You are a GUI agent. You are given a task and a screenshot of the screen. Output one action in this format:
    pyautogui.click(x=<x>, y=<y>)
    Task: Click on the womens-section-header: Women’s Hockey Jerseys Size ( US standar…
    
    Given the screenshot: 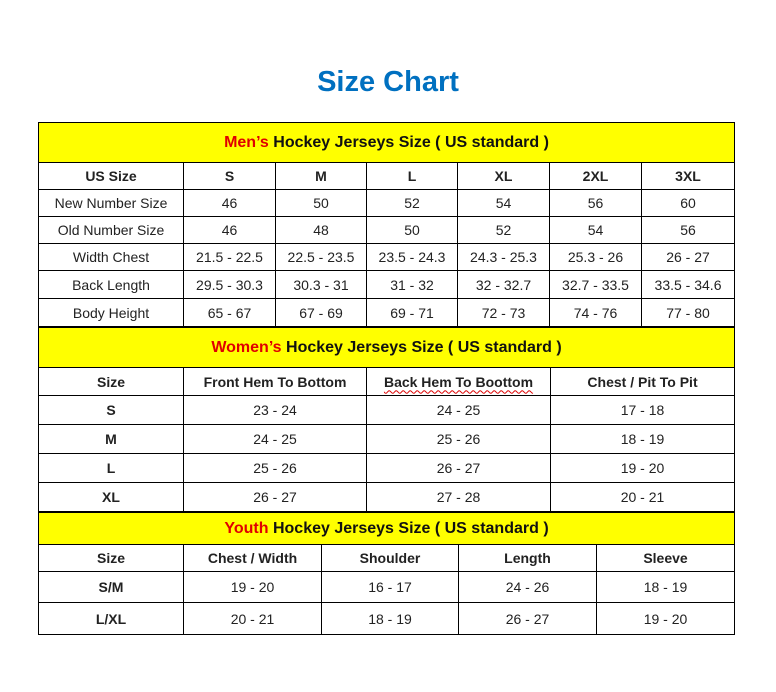 What is the action you would take?
    pyautogui.click(x=386, y=347)
    